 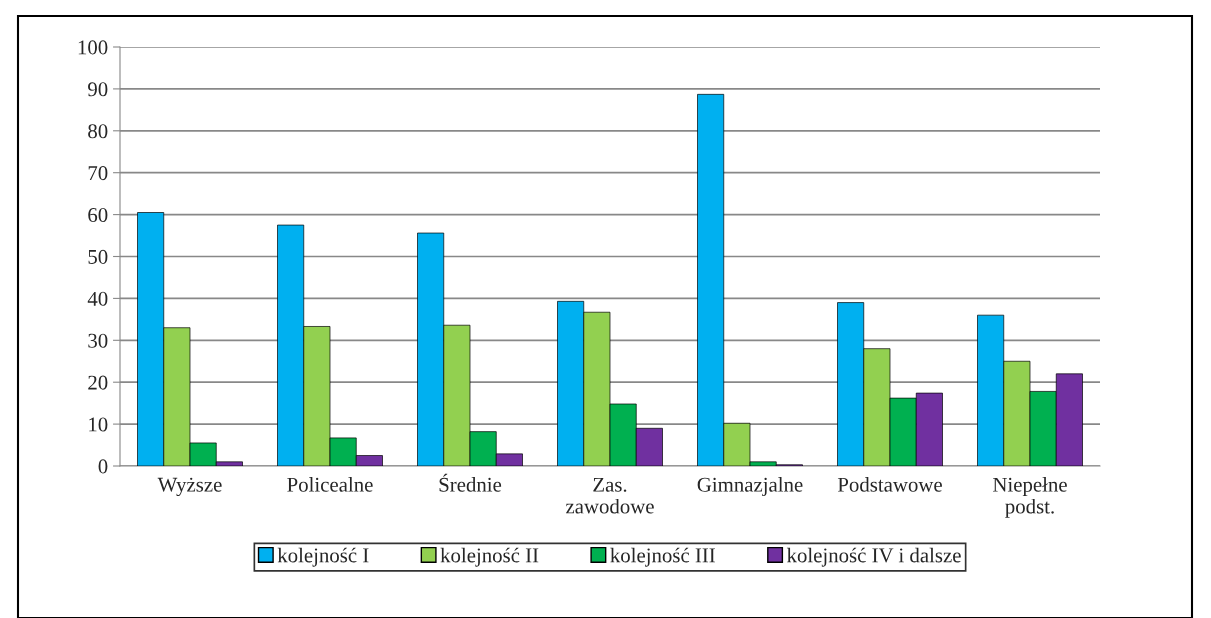 What do you see at coordinates (470, 482) in the screenshot?
I see `x-tick-label: Średnie` at bounding box center [470, 482].